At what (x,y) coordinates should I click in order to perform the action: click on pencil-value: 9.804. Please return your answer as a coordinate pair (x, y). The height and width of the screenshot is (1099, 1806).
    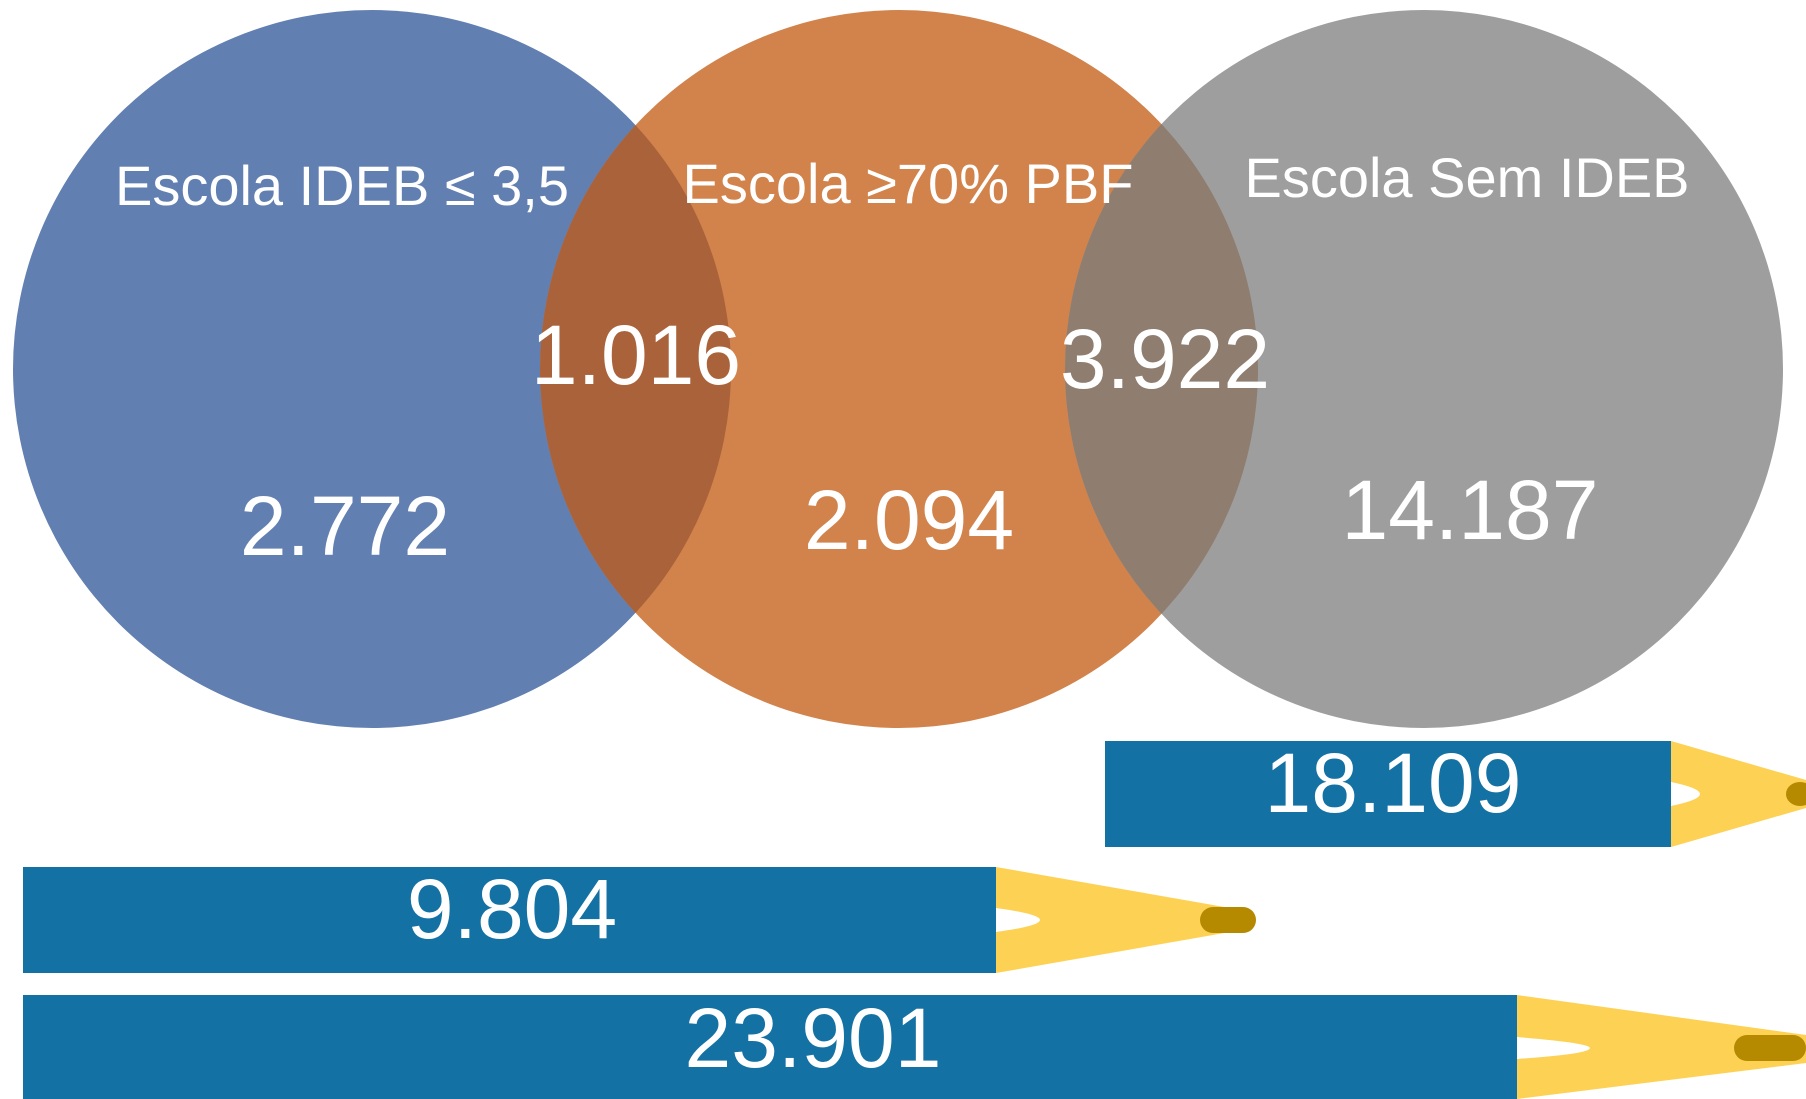
    Looking at the image, I should click on (512, 909).